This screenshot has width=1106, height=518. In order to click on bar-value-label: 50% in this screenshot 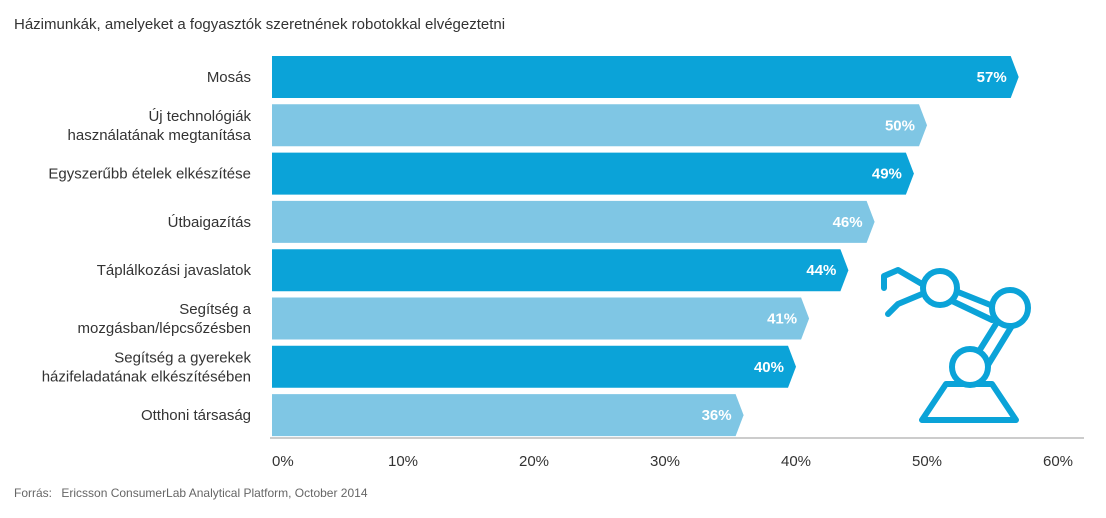, I will do `click(900, 125)`.